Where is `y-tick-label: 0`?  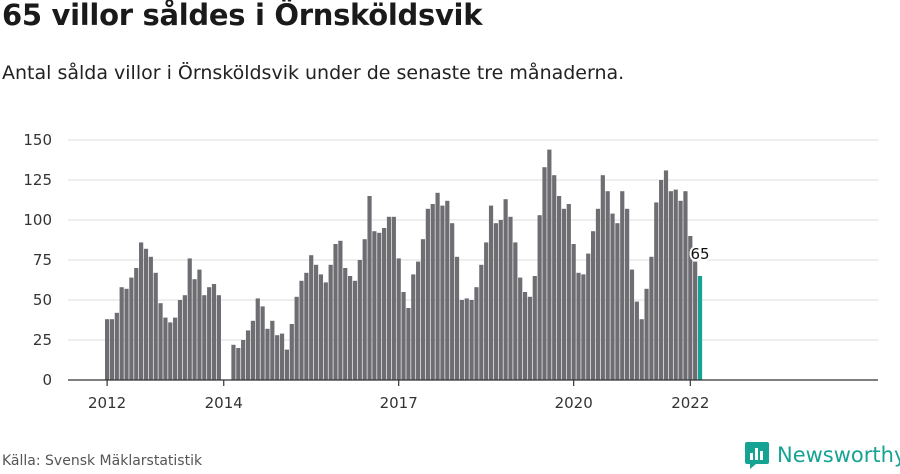 y-tick-label: 0 is located at coordinates (47, 380).